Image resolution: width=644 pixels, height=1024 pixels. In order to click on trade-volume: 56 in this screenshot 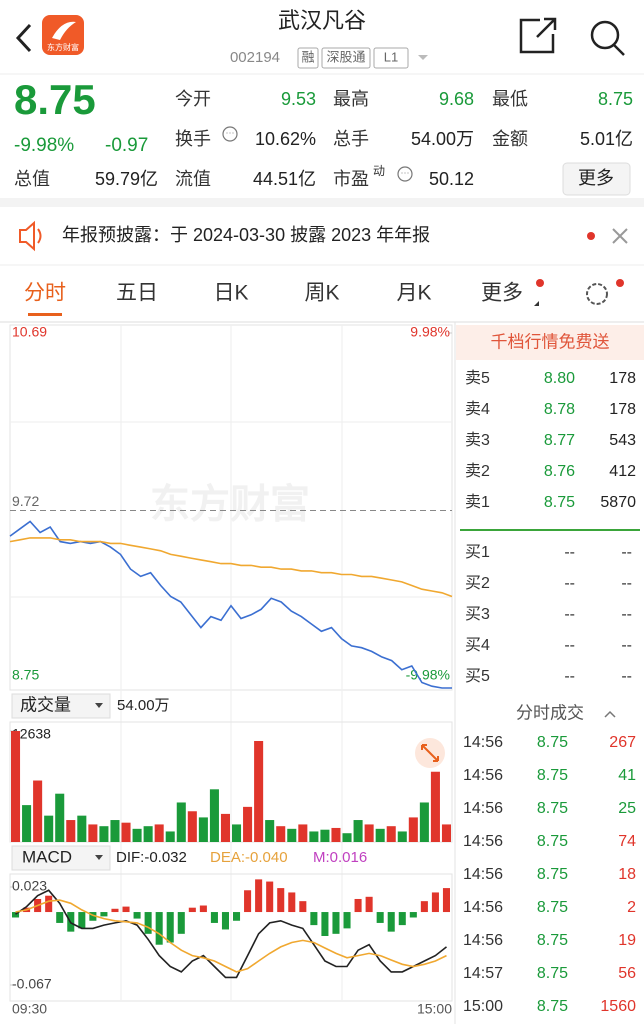, I will do `click(627, 973)`.